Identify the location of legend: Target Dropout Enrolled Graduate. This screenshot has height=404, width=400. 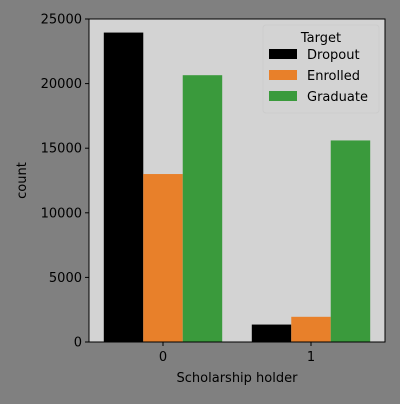
(321, 69).